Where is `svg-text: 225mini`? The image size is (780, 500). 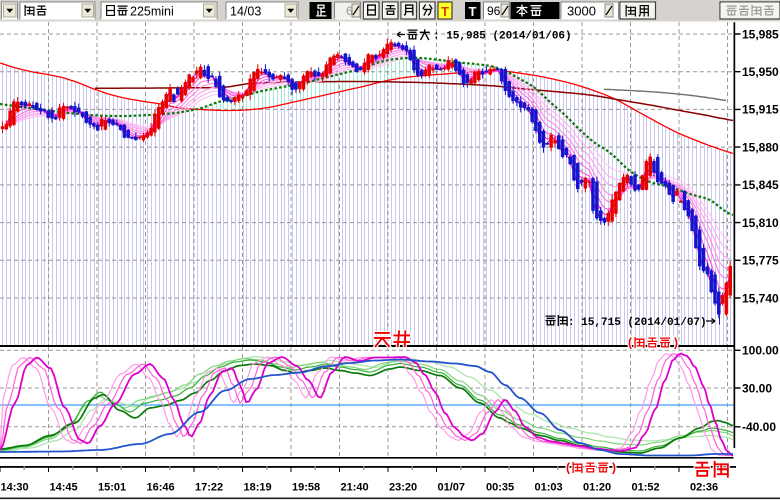 svg-text: 225mini is located at coordinates (152, 12).